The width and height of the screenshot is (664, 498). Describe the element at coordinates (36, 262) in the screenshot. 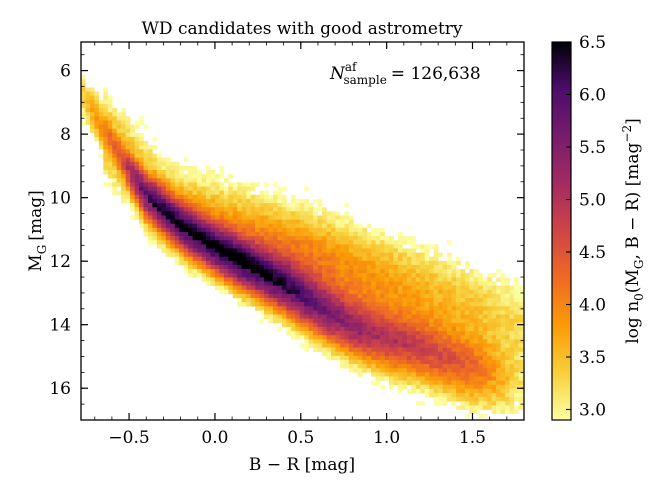

I see `y-axis-title-main: M` at that location.